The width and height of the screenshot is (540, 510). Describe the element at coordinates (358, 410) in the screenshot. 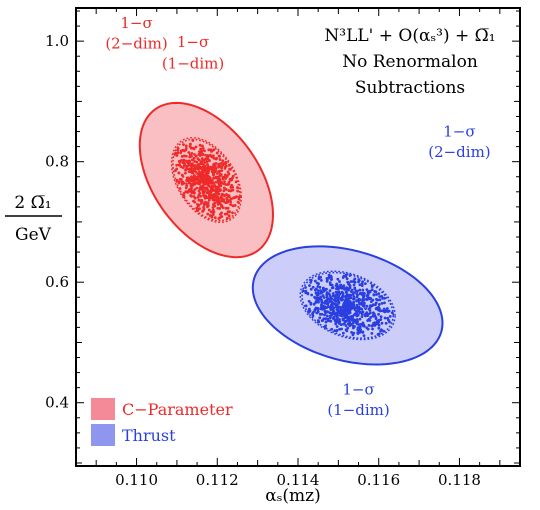

I see `annotation-thrust-3: (1−dim)` at that location.